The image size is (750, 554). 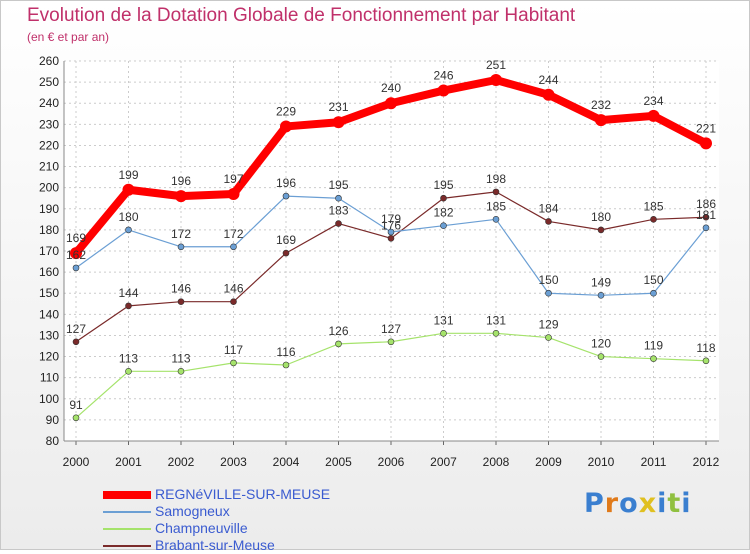 I want to click on x-tick-label: 2005, so click(x=338, y=462).